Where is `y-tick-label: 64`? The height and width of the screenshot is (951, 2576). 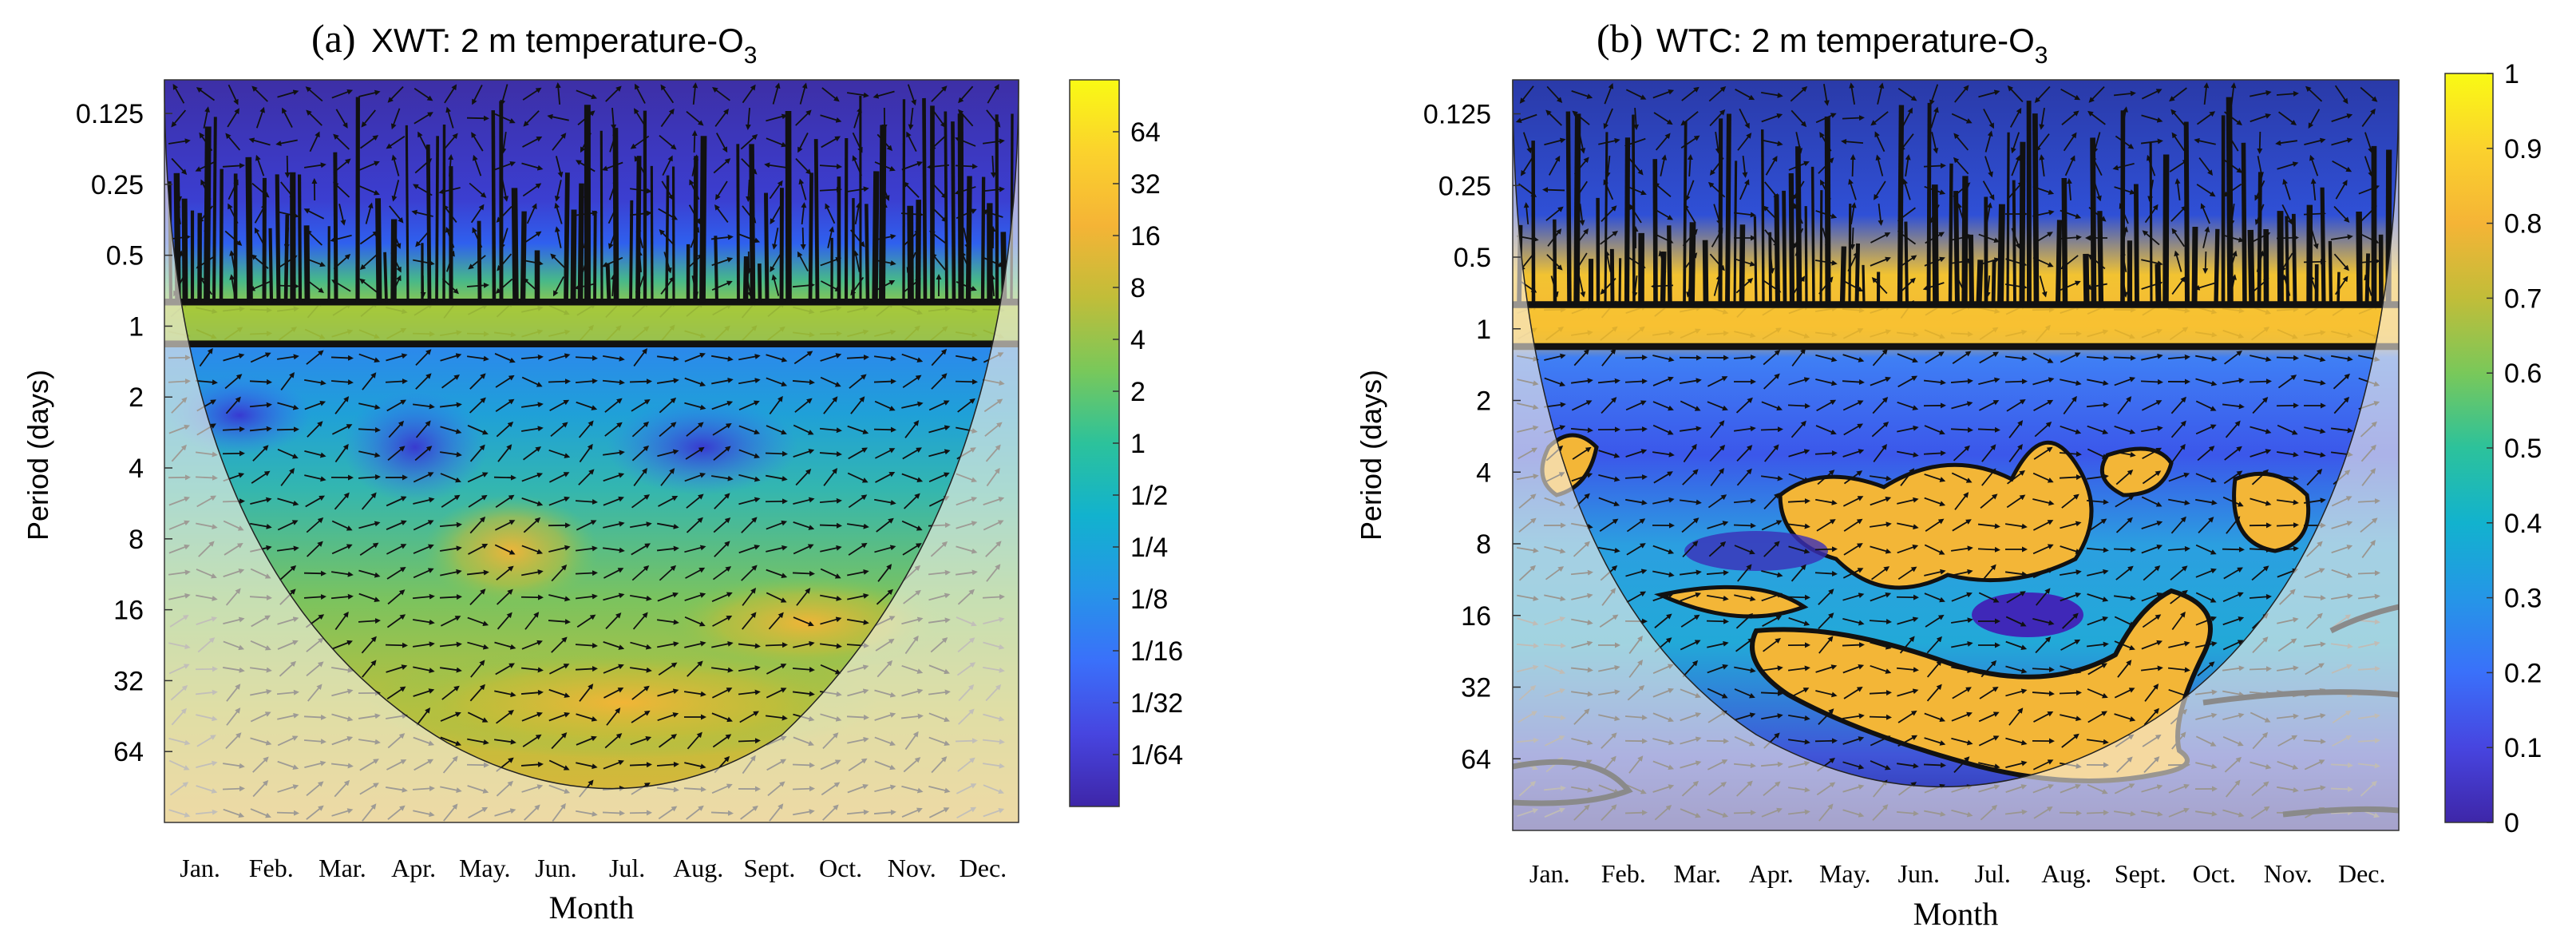
y-tick-label: 64 is located at coordinates (1476, 759).